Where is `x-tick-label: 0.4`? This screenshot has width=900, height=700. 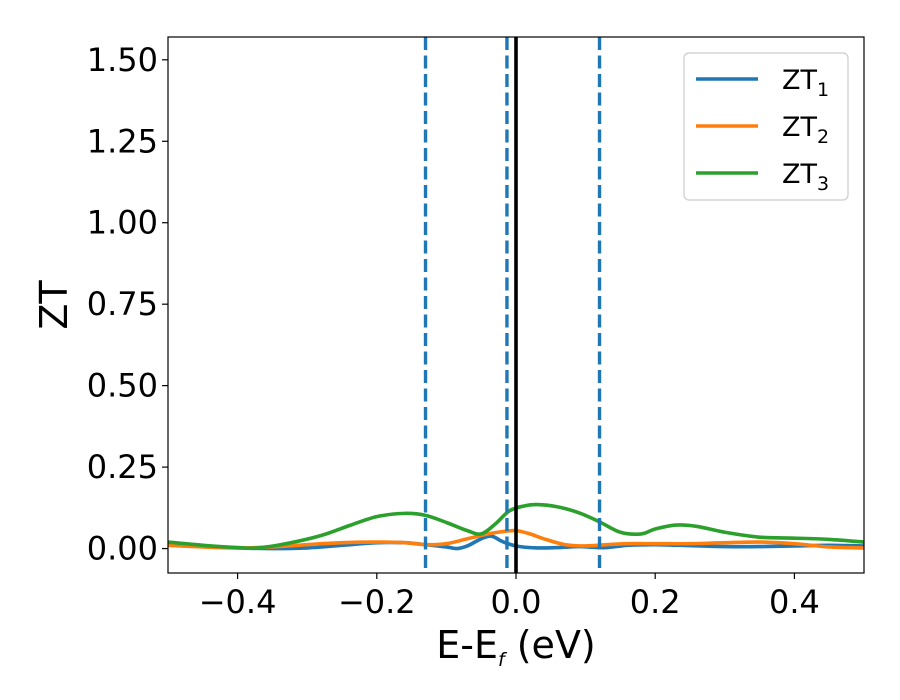
x-tick-label: 0.4 is located at coordinates (794, 602).